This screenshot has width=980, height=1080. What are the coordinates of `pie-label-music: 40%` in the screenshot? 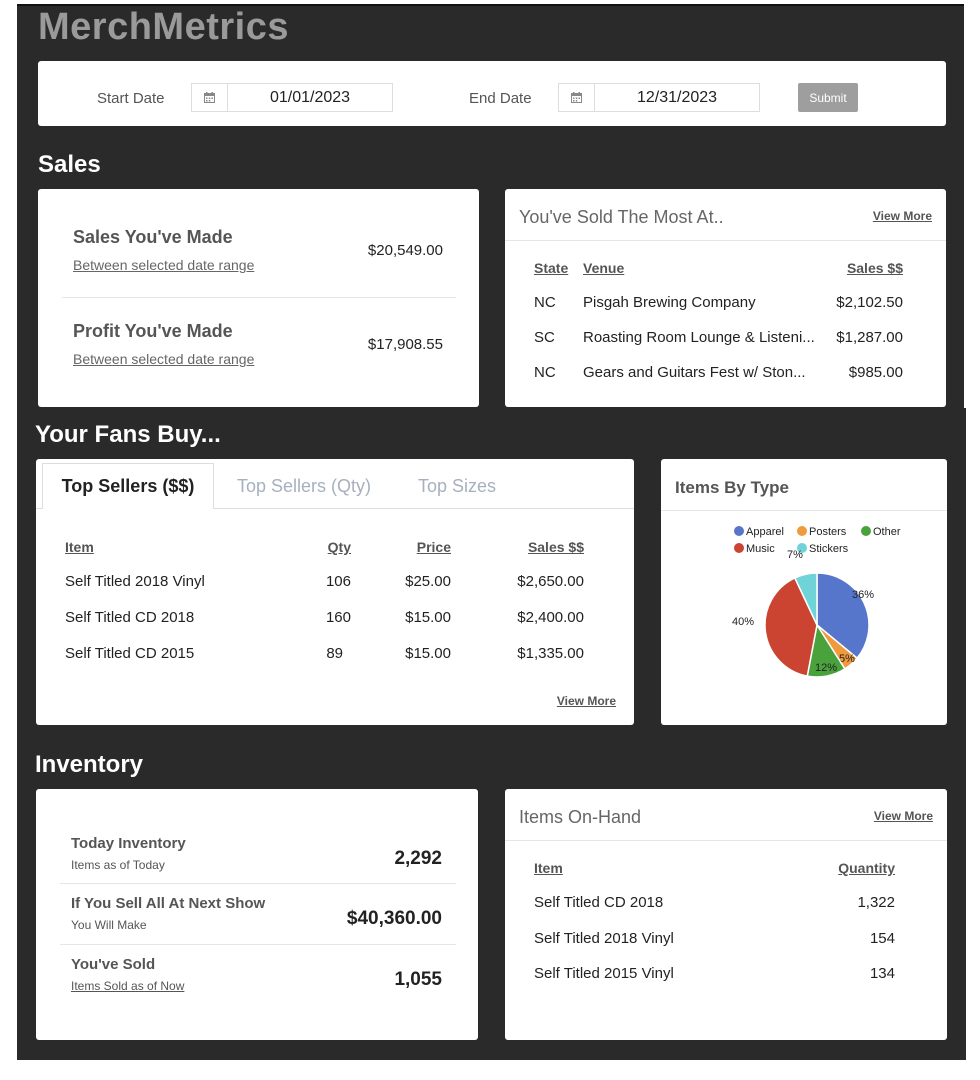 It's located at (743, 622).